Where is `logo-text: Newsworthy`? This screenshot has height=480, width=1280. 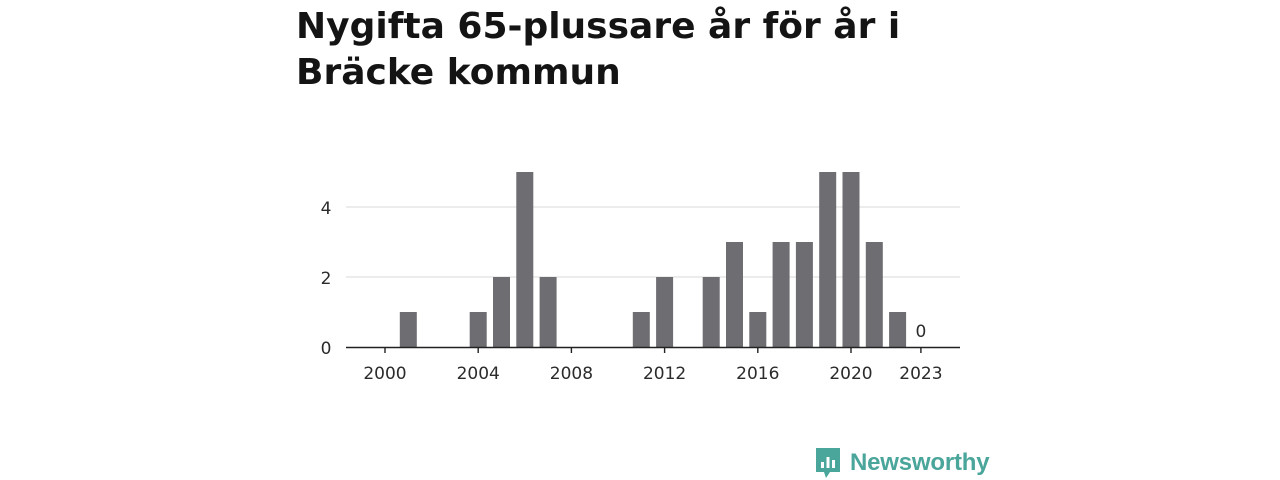 logo-text: Newsworthy is located at coordinates (920, 462).